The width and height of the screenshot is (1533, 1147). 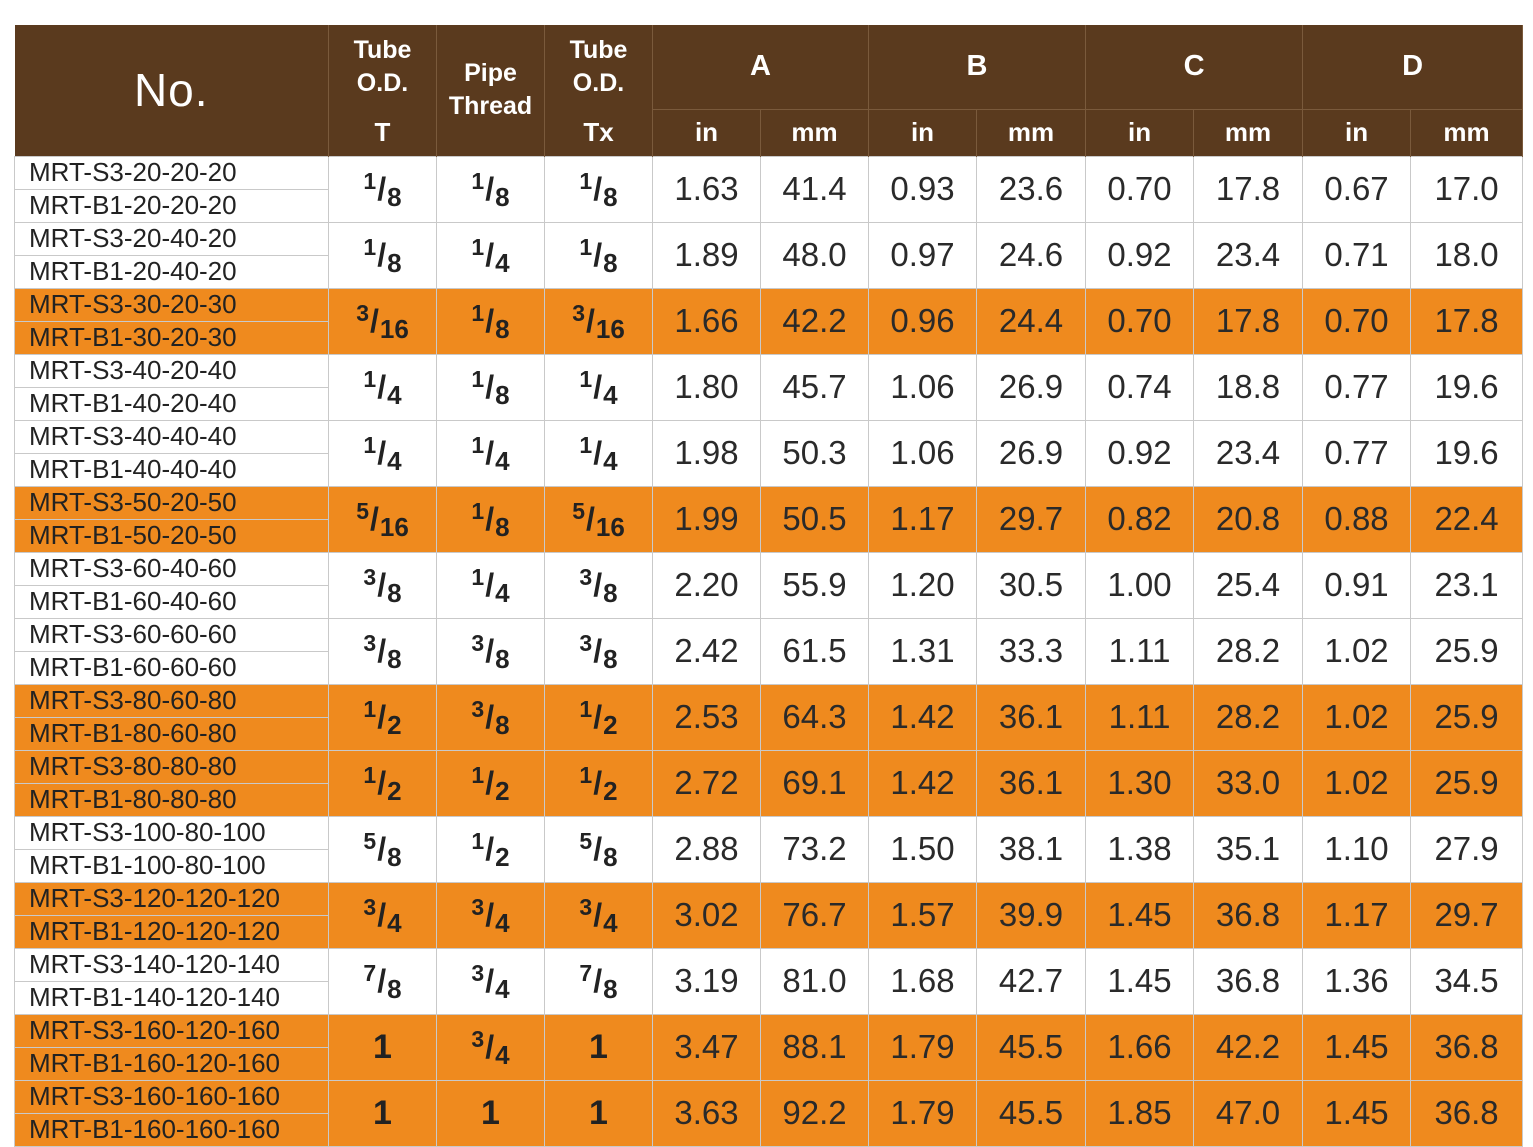 I want to click on tube-od-tx-line1: Tube, so click(x=598, y=50).